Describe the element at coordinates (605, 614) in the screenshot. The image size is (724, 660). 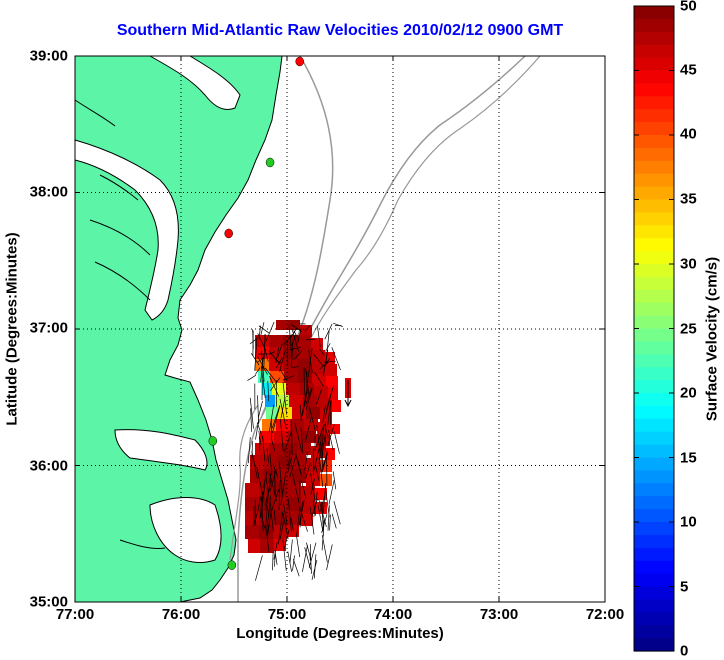
I see `x-tick-label: 72:00` at that location.